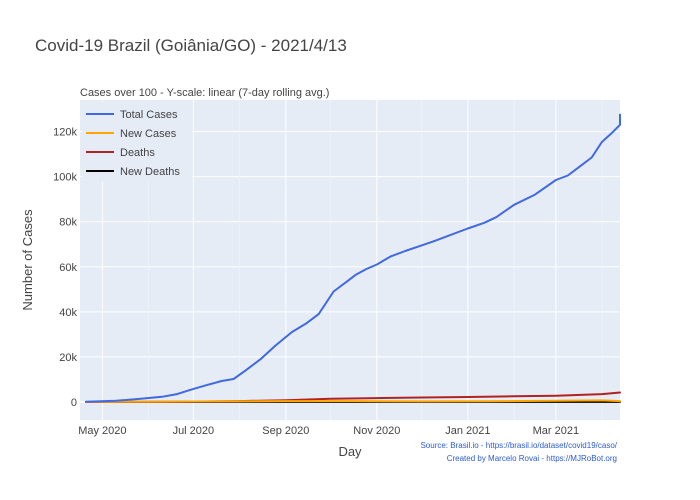 The height and width of the screenshot is (500, 700). Describe the element at coordinates (148, 134) in the screenshot. I see `legend-label-new-cases: New Cases` at that location.